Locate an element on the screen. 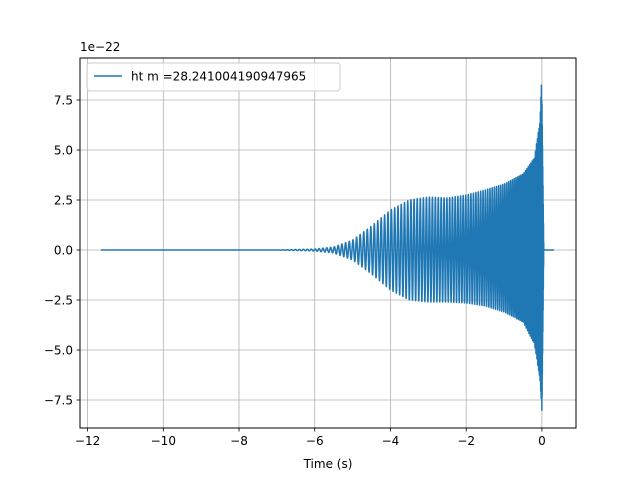 The width and height of the screenshot is (640, 480). y-tick-label: 2.5 is located at coordinates (63, 200).